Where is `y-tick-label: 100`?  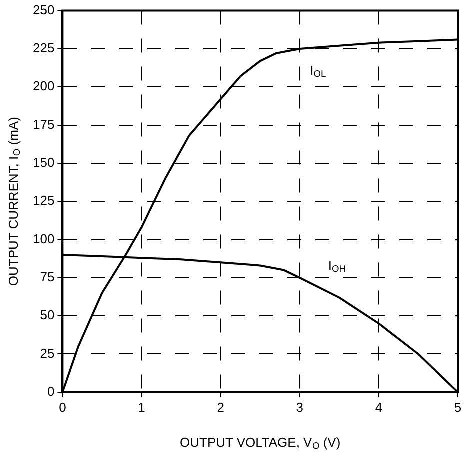
y-tick-label: 100 is located at coordinates (43, 238).